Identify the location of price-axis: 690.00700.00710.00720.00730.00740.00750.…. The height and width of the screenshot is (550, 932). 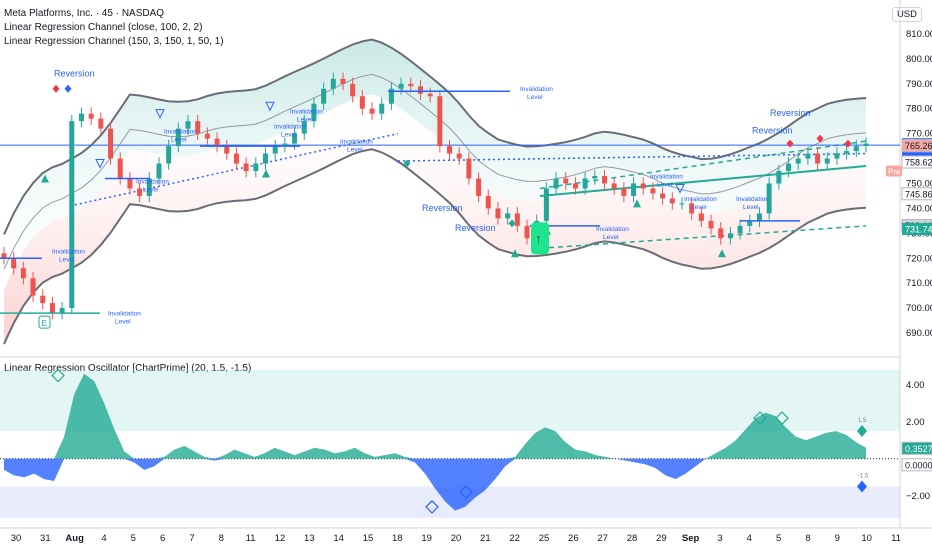
(909, 184).